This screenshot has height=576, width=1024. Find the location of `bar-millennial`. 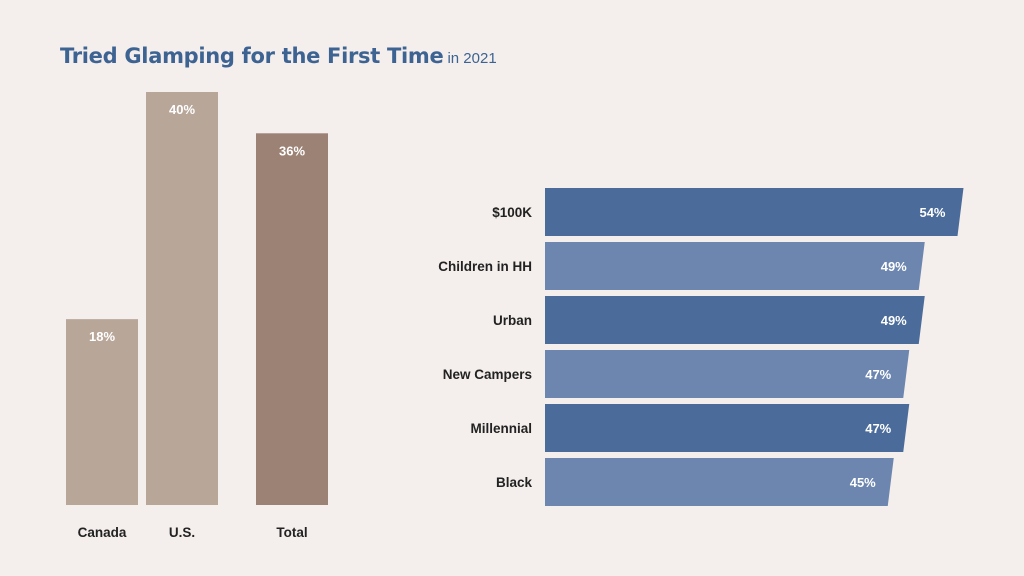

bar-millennial is located at coordinates (727, 428).